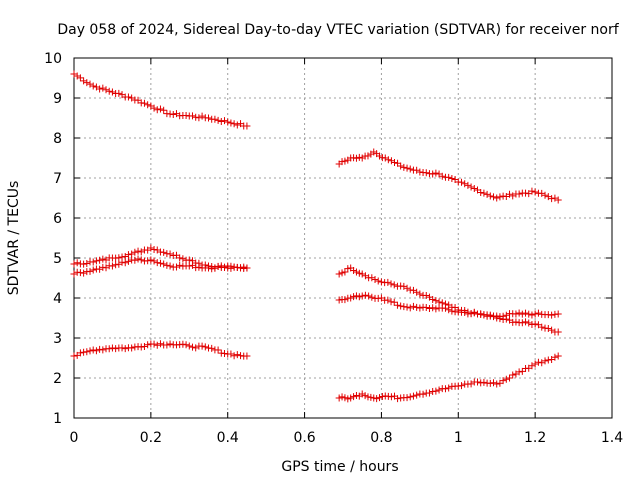  What do you see at coordinates (458, 438) in the screenshot?
I see `x-tick-label: 1` at bounding box center [458, 438].